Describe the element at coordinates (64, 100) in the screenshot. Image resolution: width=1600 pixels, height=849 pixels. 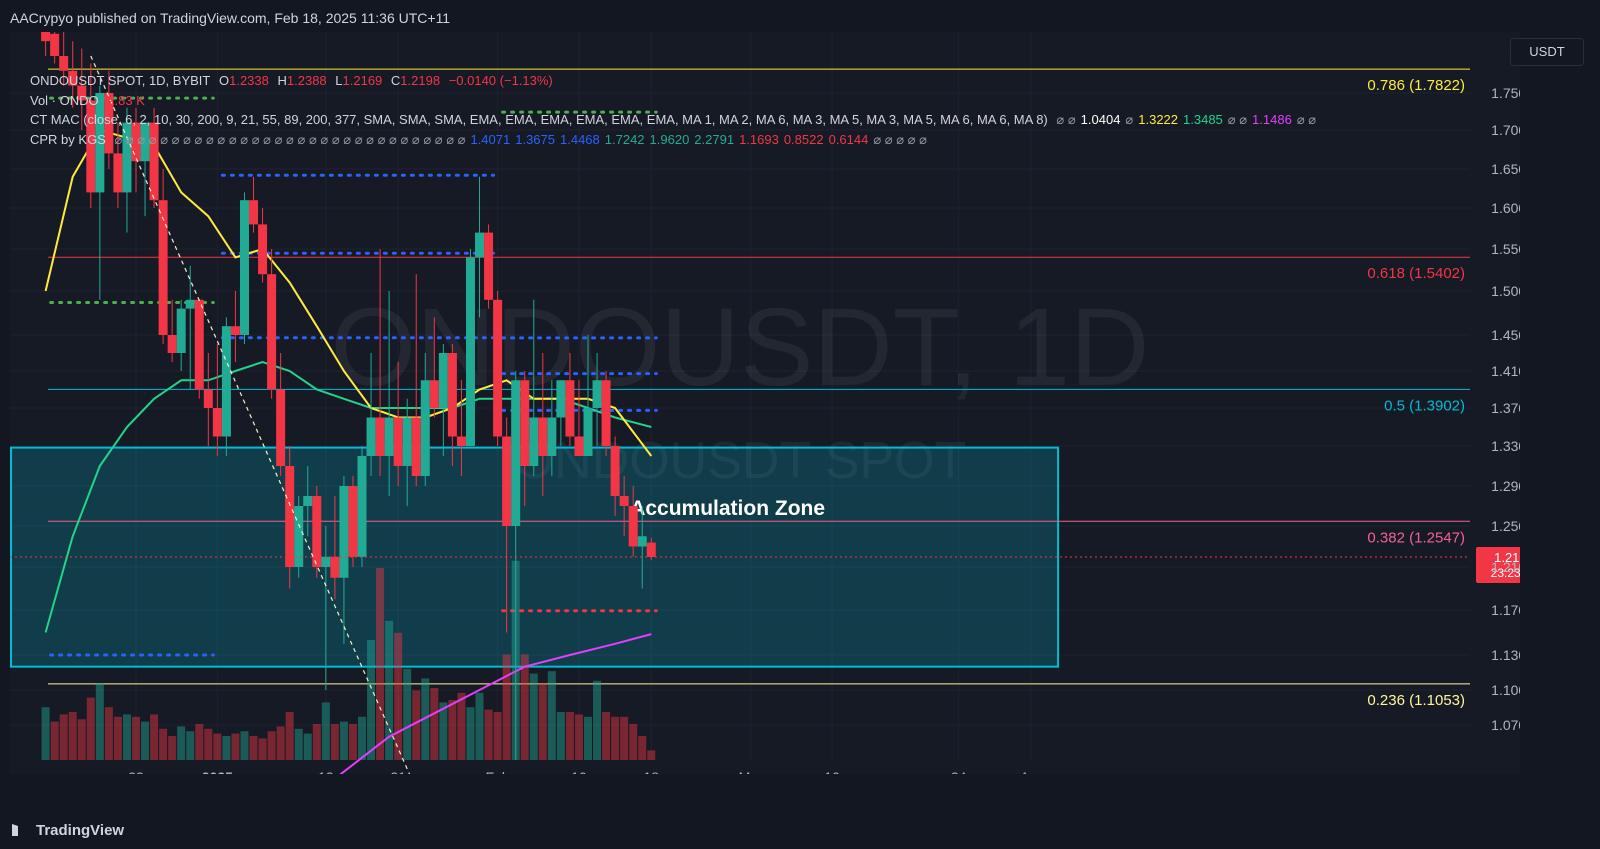
I see `legend-vol-label: Vol · ONDO` at that location.